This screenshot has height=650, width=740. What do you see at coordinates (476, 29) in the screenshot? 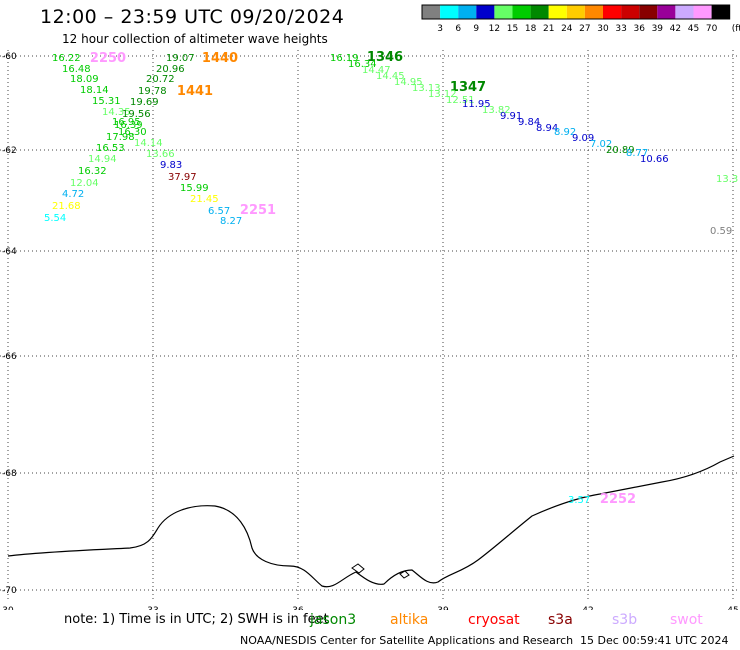
I see `scale-tick-label: 9` at bounding box center [476, 29].